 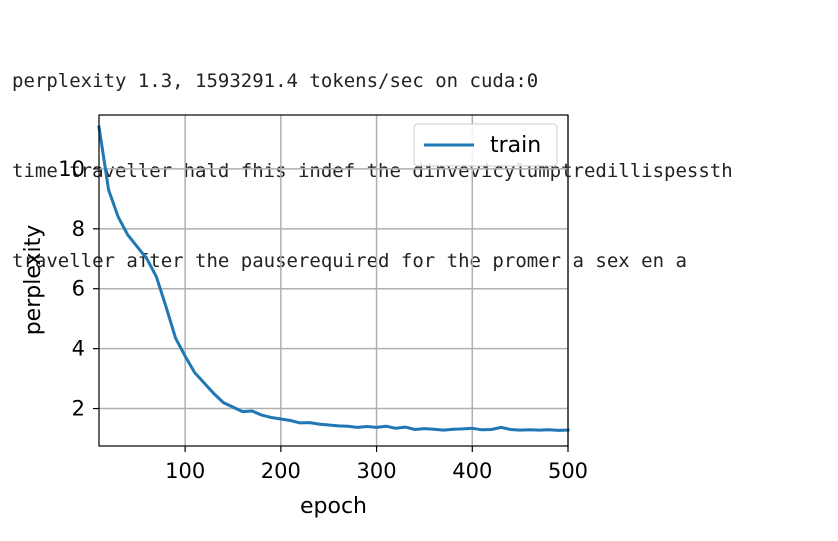 What do you see at coordinates (33, 280) in the screenshot?
I see `y-axis-label: perplexity` at bounding box center [33, 280].